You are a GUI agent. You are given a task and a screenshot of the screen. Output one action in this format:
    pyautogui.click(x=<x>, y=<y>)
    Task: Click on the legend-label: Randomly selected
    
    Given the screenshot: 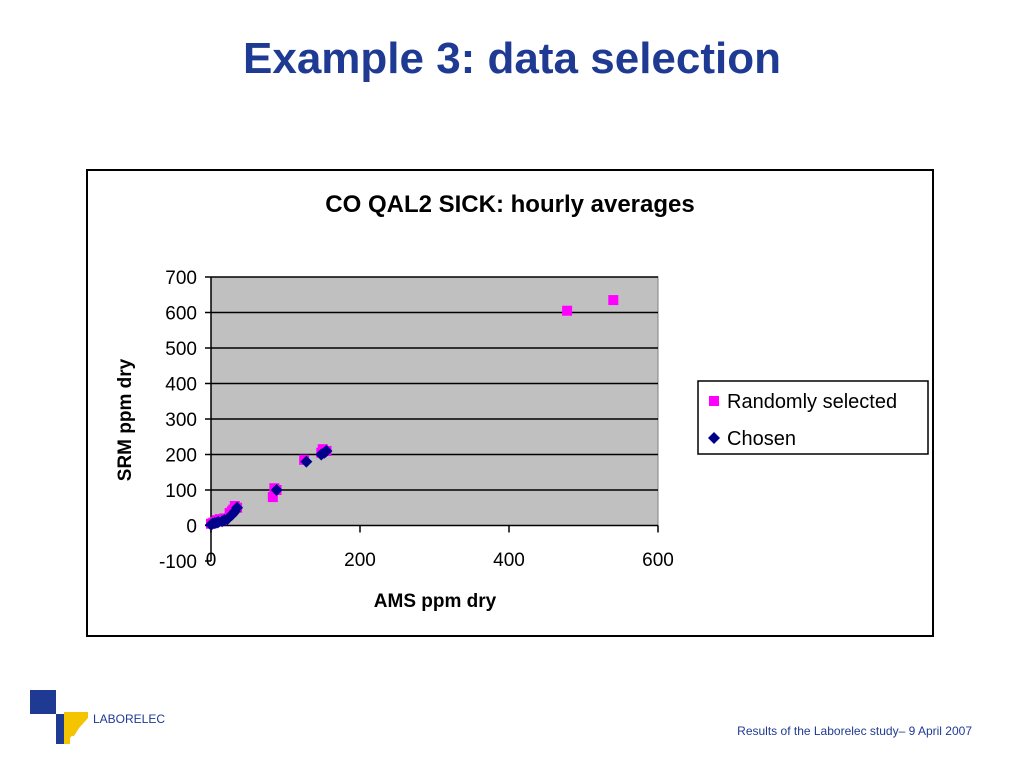 What is the action you would take?
    pyautogui.click(x=812, y=402)
    